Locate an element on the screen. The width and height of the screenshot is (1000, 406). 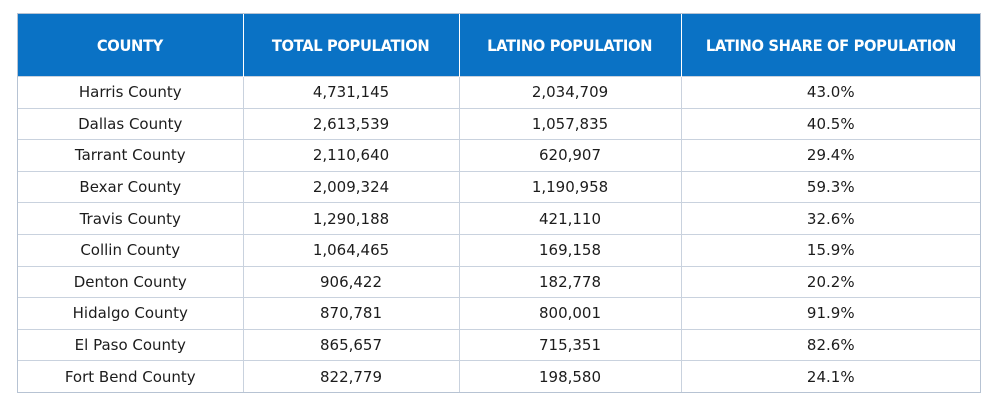
total-population-cell: 2,110,640 is located at coordinates (351, 155).